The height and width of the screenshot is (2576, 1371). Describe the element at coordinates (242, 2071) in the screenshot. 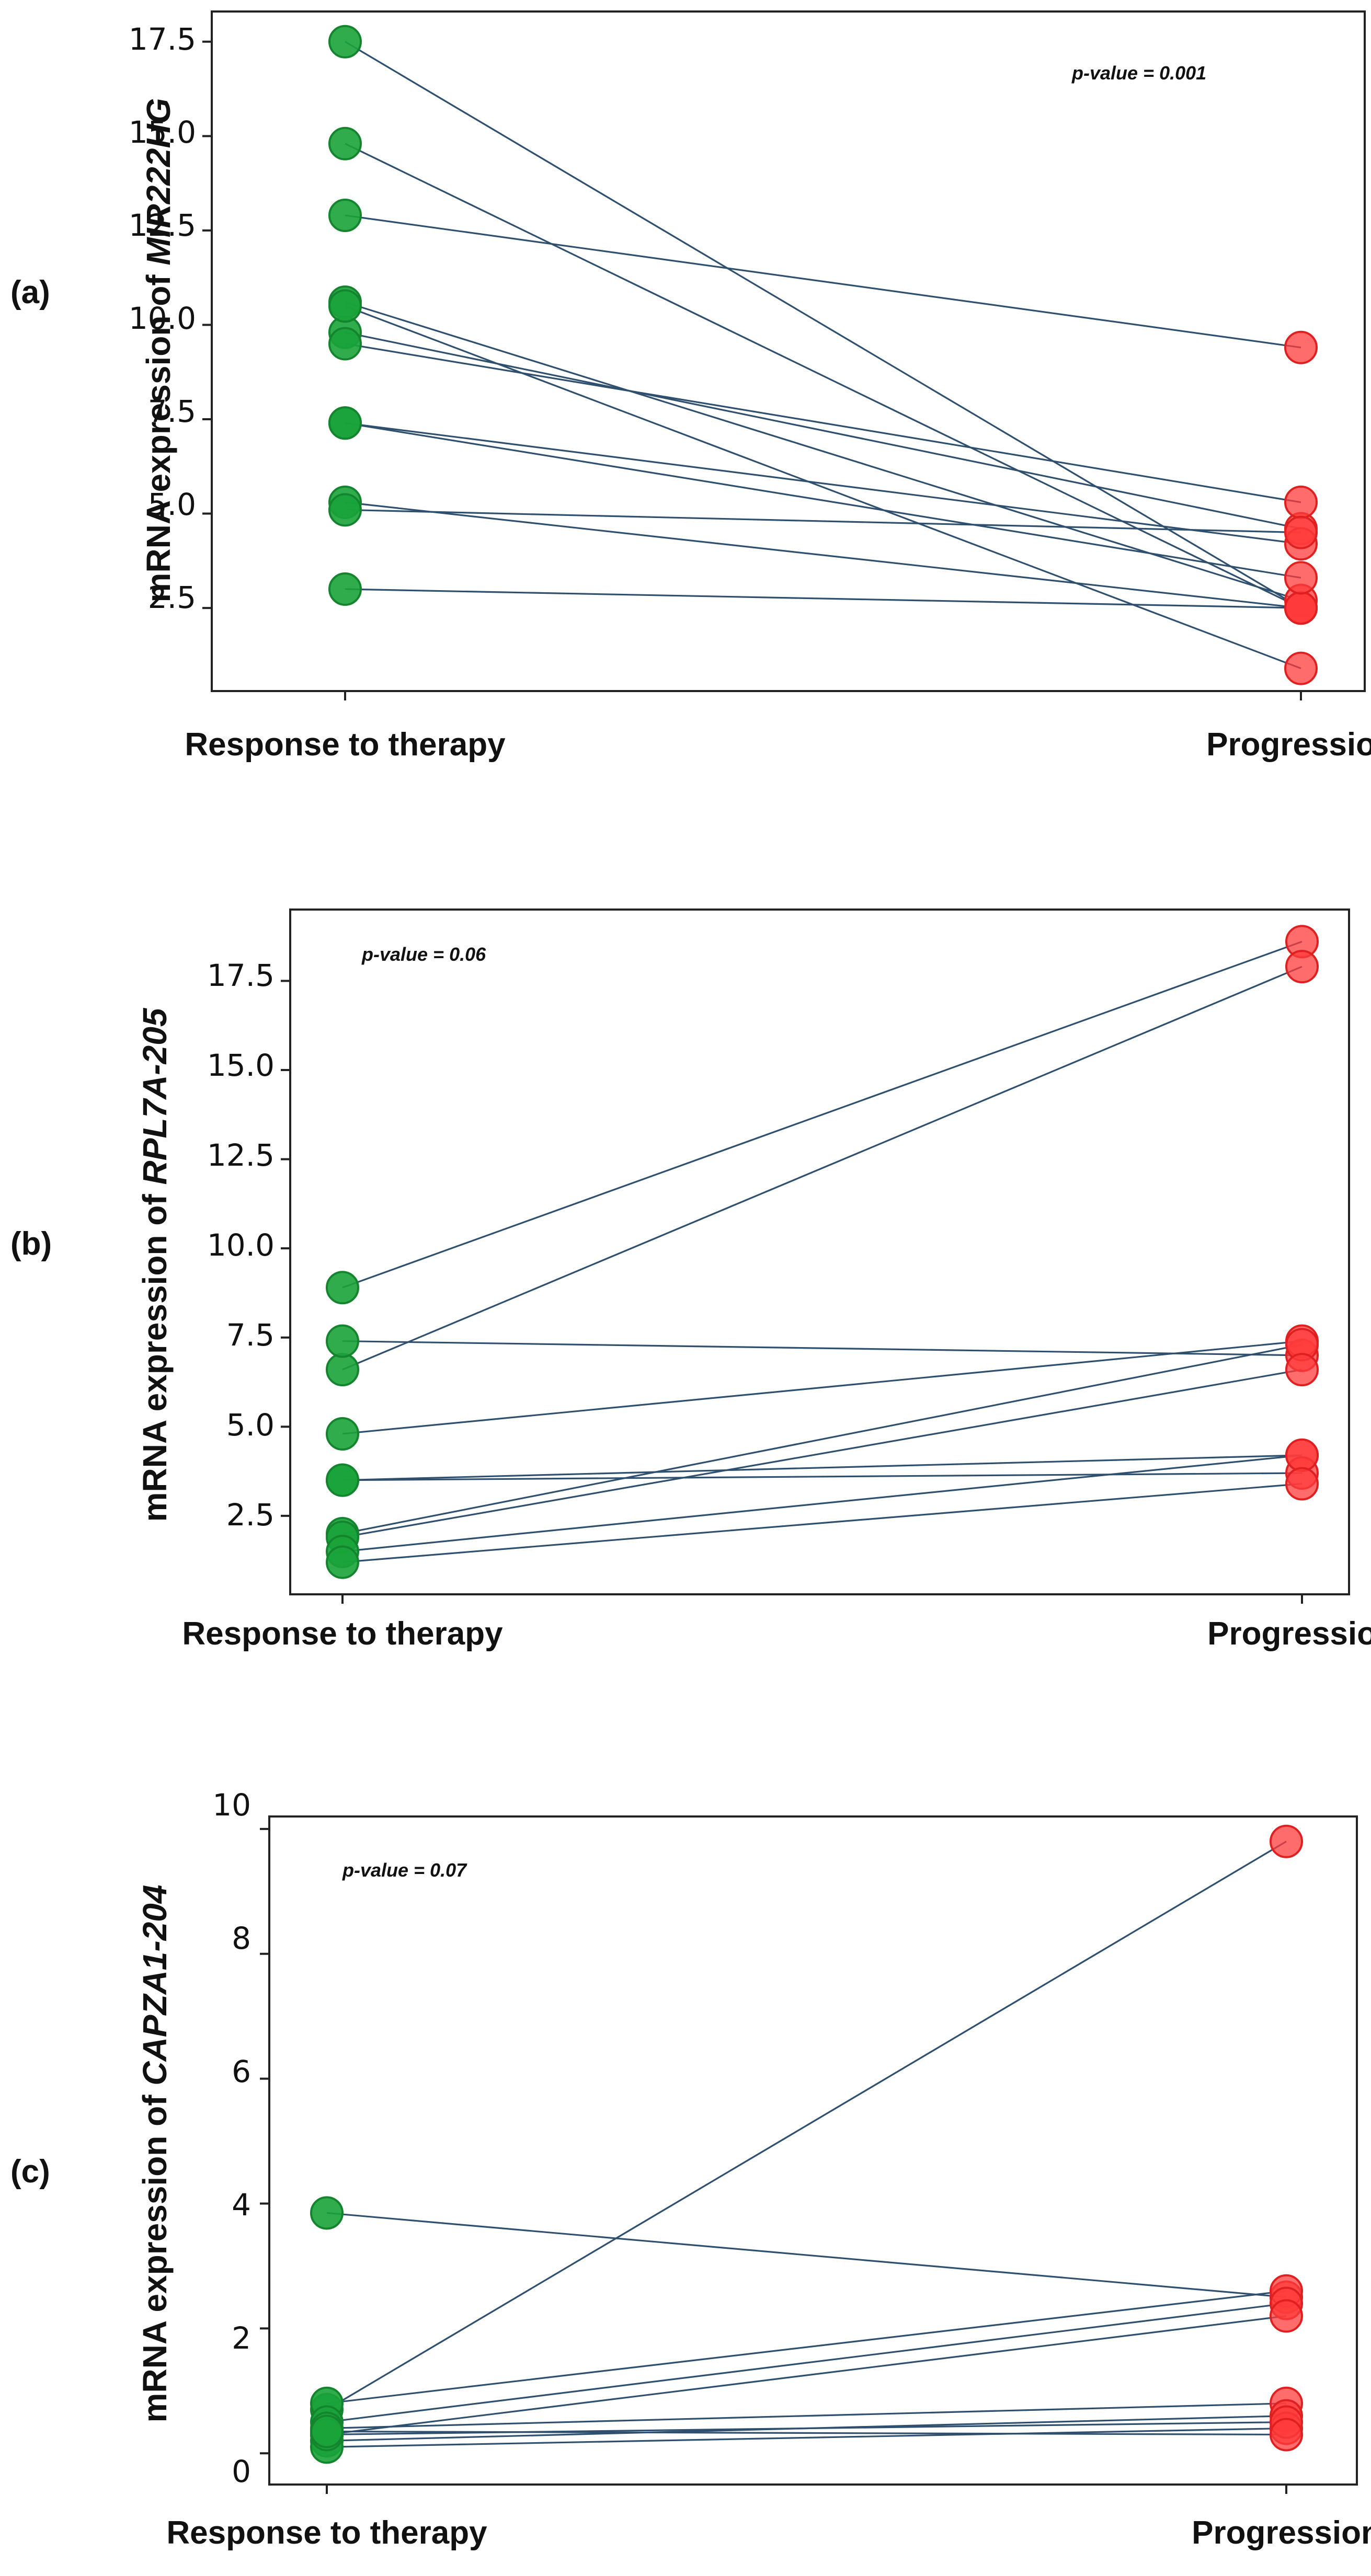

I see `y-tick-label: 6` at that location.